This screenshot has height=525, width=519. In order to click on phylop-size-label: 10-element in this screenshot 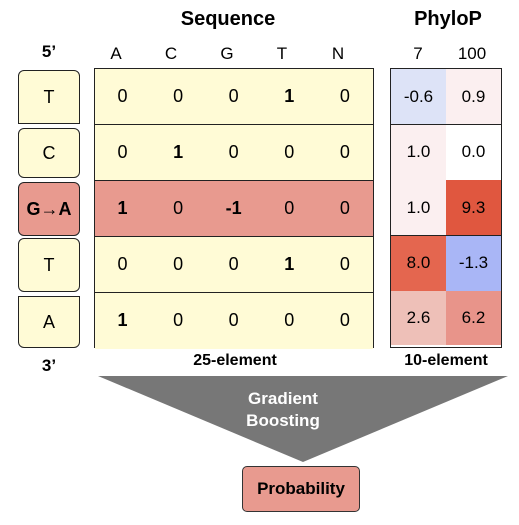, I will do `click(446, 360)`.